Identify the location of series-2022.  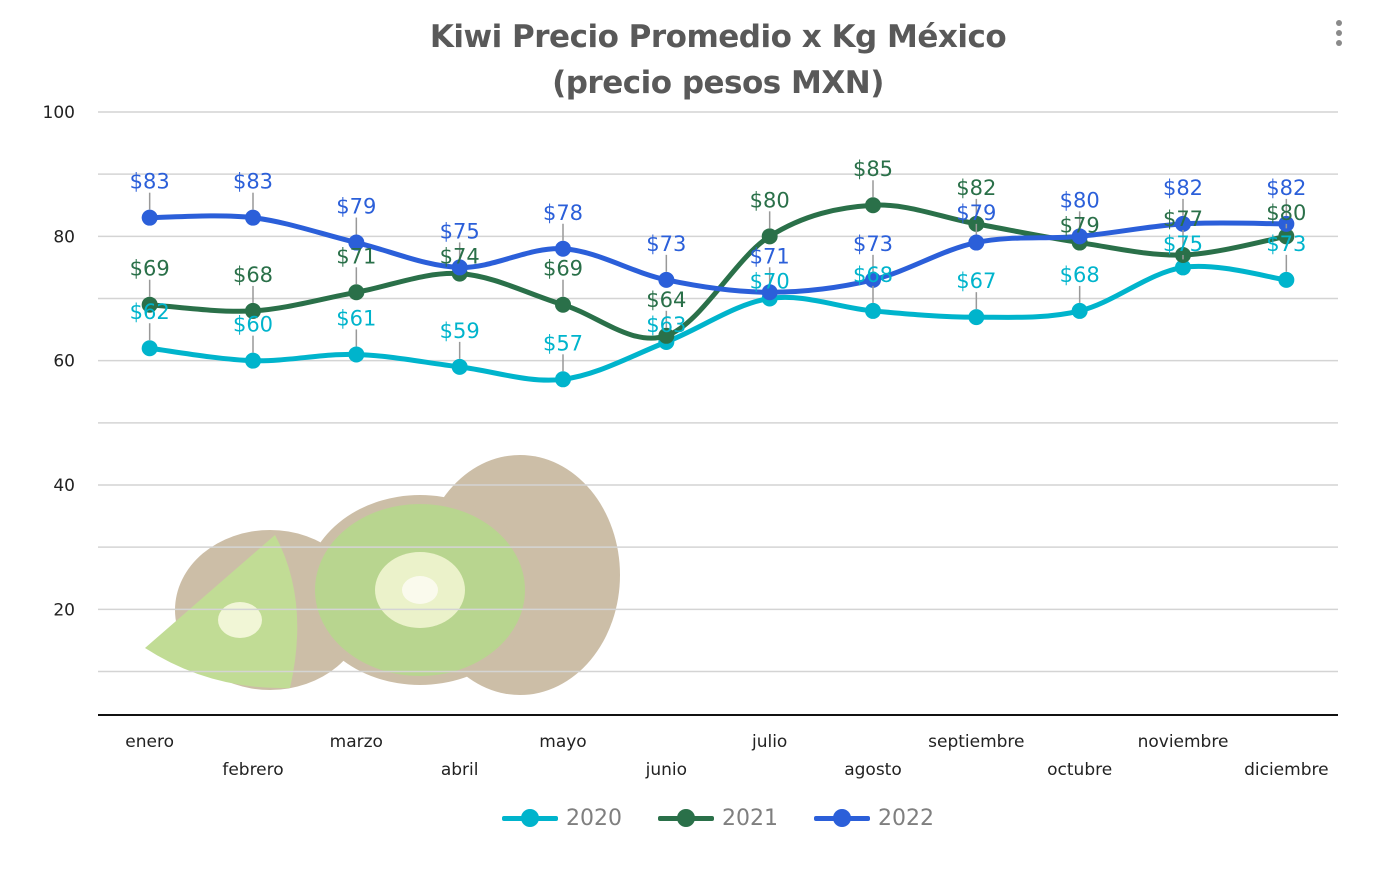
(718, 255).